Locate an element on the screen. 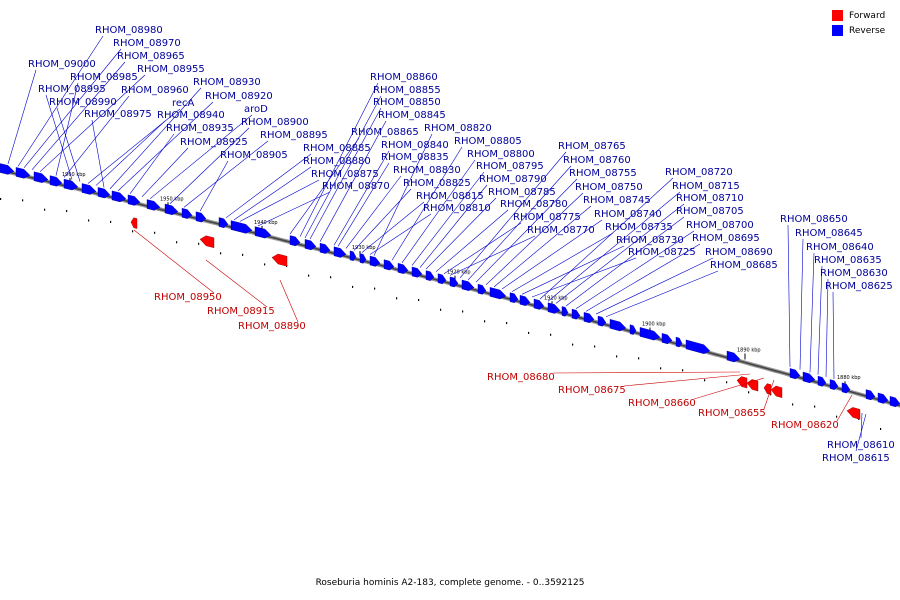 The height and width of the screenshot is (600, 900). gene-label-rhom-08710: RHOM_08710 is located at coordinates (710, 198).